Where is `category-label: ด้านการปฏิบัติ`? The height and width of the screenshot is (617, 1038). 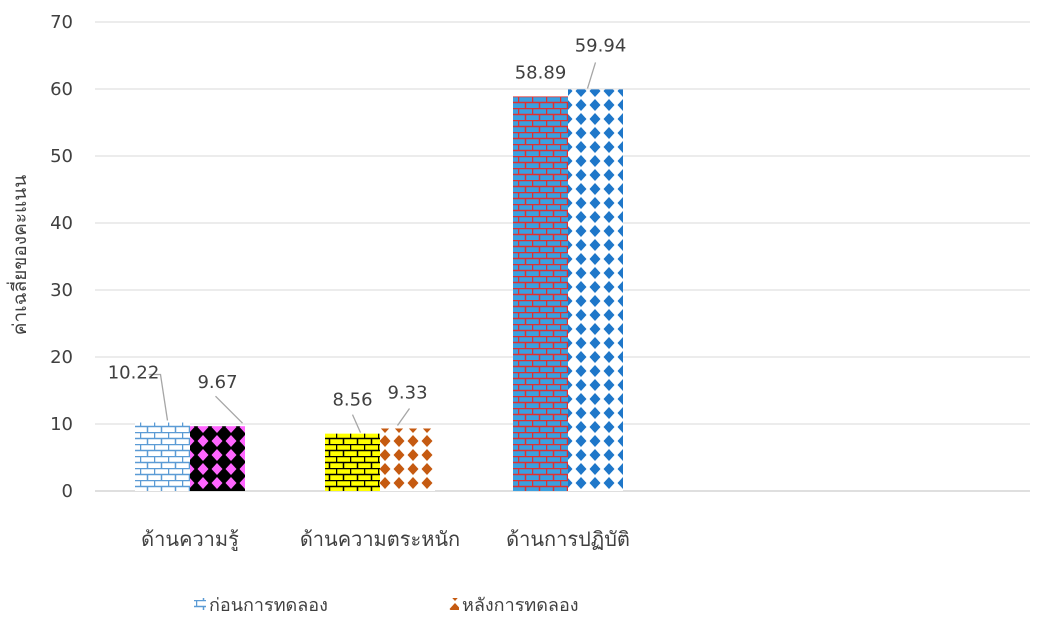
category-label: ด้านการปฏิบัติ is located at coordinates (568, 539).